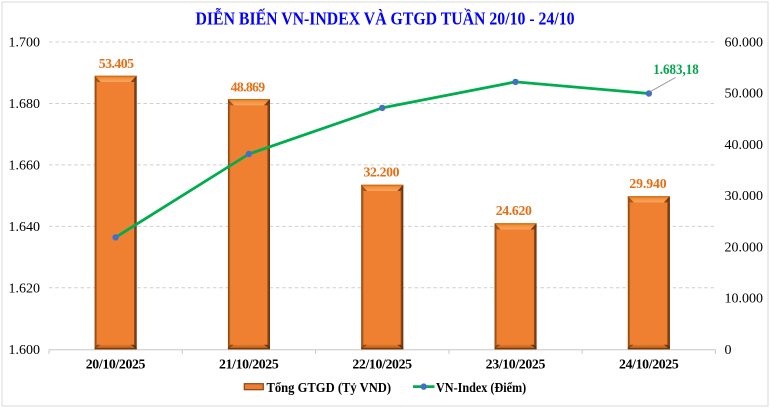 This screenshot has height=408, width=770. I want to click on svg-text: 1.680, so click(25, 104).